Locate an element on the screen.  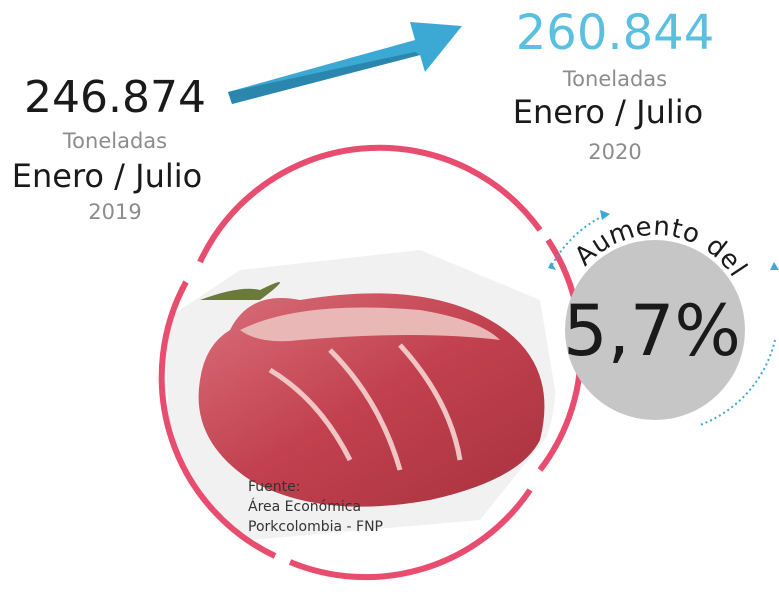
badge is located at coordinates (655, 330).